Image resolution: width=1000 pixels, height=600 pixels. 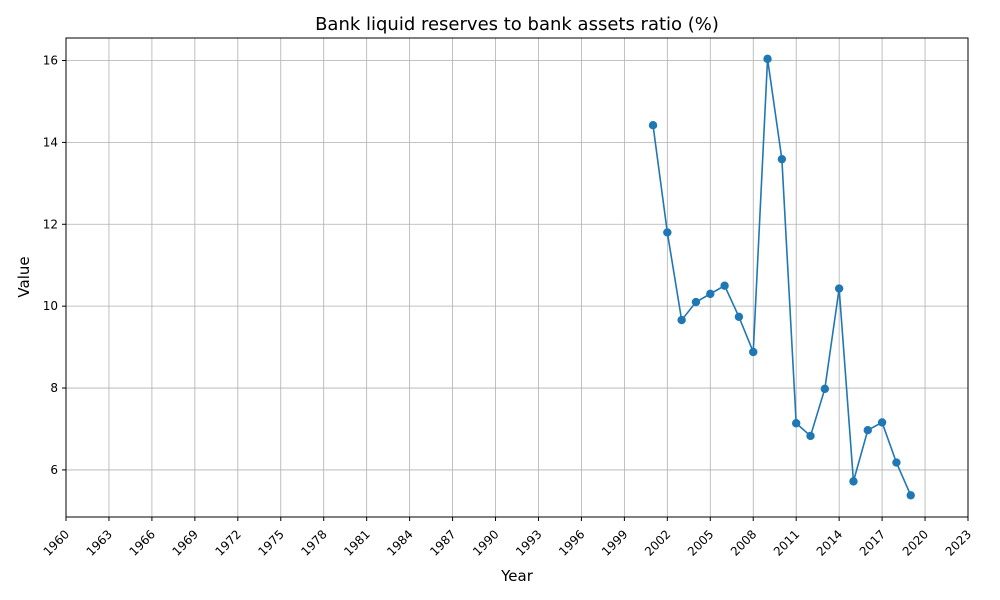 What do you see at coordinates (142, 542) in the screenshot?
I see `x-tick-label: 1966` at bounding box center [142, 542].